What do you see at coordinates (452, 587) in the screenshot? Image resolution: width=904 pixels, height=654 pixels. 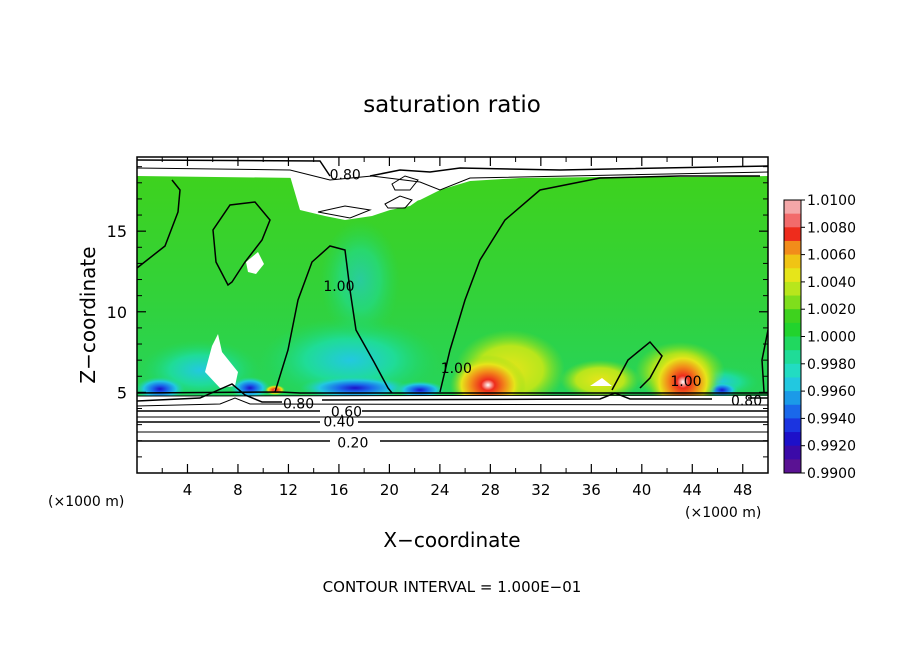 I see `contour-interval-note: CONTOUR INTERVAL = 1.000E−01` at bounding box center [452, 587].